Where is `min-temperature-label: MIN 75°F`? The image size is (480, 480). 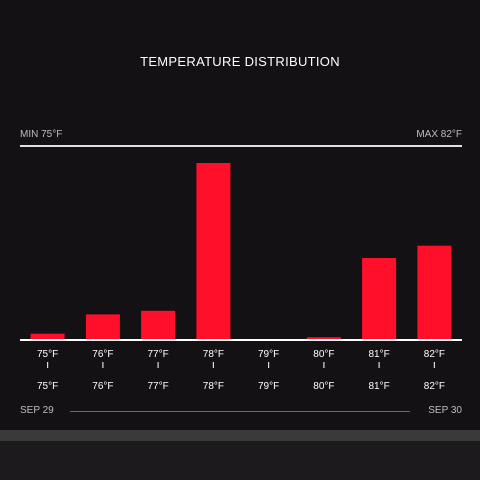 min-temperature-label: MIN 75°F is located at coordinates (41, 134).